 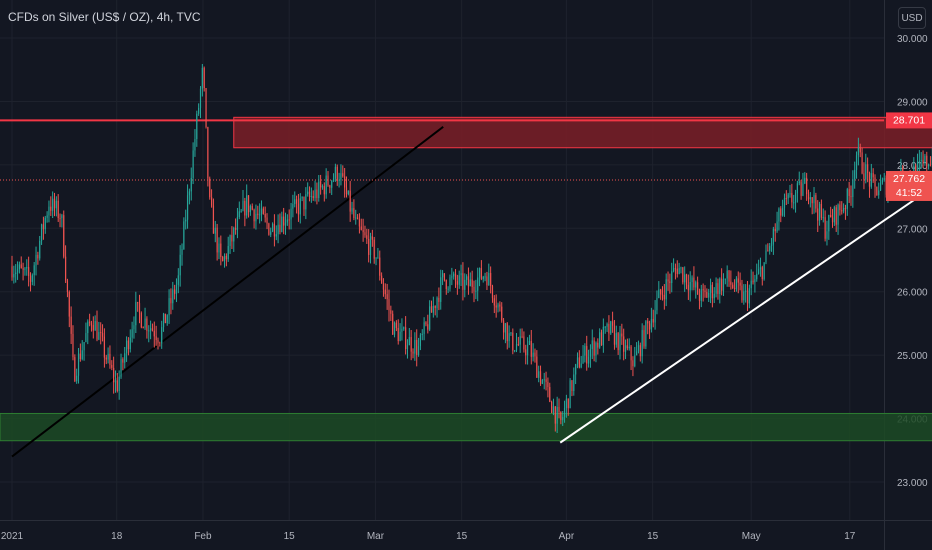 What do you see at coordinates (466, 427) in the screenshot?
I see `support-zone` at bounding box center [466, 427].